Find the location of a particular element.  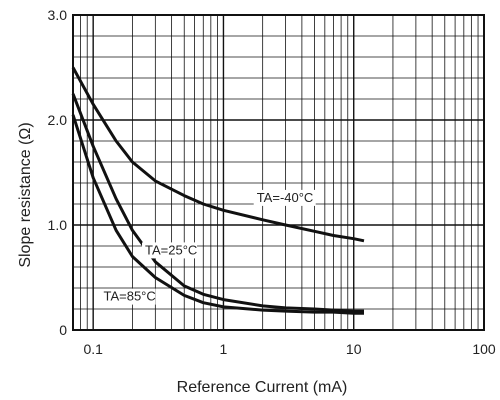

svg-text: TA=-40°C is located at coordinates (285, 197).